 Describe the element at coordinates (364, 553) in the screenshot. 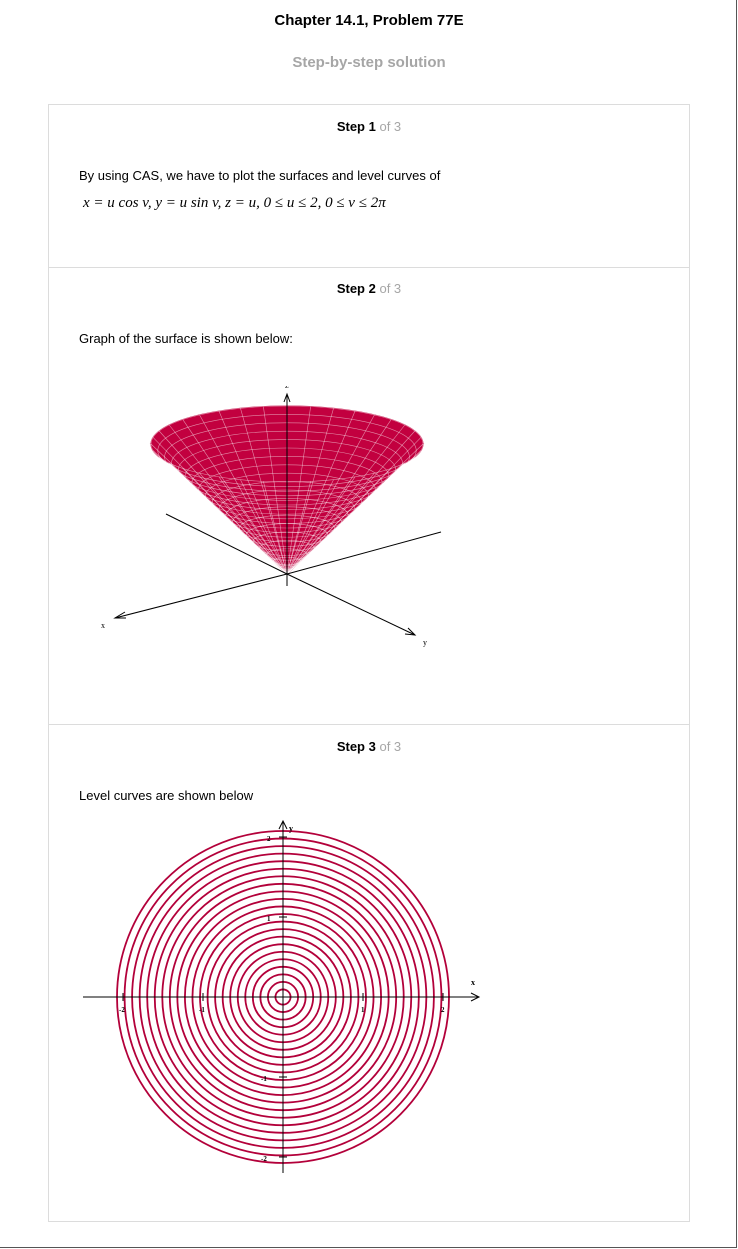

I see `y-axis-back` at that location.